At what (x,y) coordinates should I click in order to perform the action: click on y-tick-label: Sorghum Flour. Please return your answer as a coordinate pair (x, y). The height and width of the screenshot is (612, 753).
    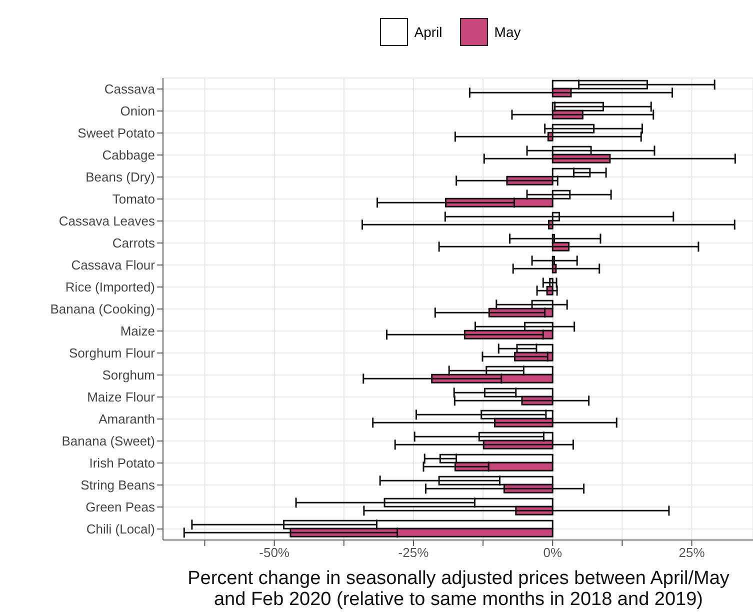
    Looking at the image, I should click on (112, 353).